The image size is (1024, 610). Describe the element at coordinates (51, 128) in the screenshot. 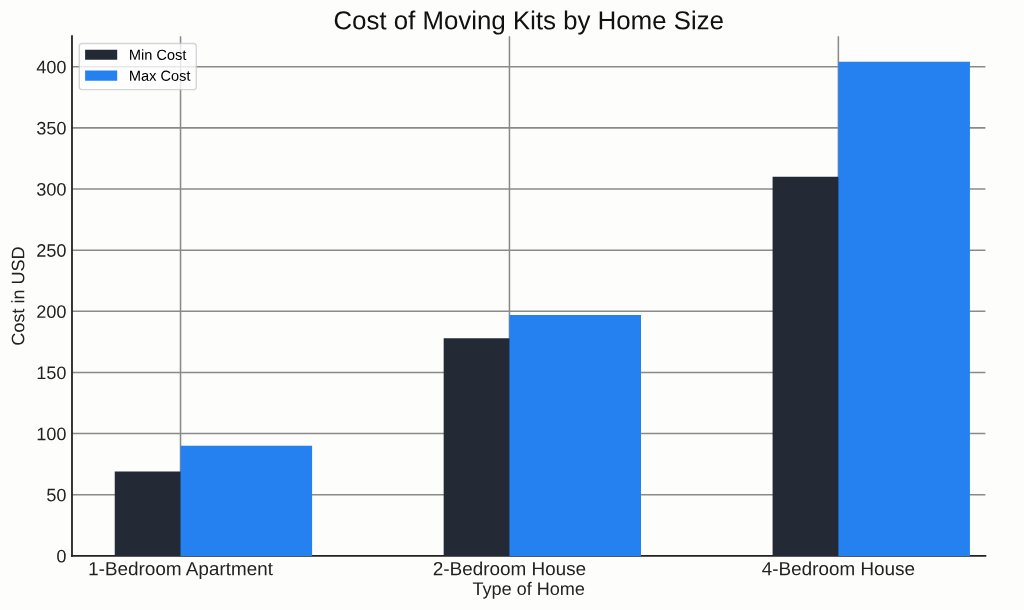

I see `y-tick-label: 350` at that location.